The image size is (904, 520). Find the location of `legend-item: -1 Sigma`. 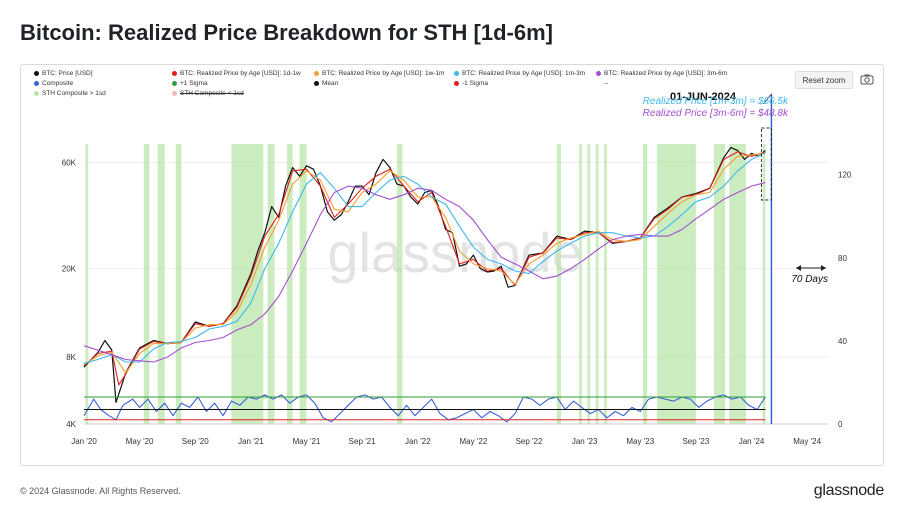

legend-item: -1 Sigma is located at coordinates (471, 83).